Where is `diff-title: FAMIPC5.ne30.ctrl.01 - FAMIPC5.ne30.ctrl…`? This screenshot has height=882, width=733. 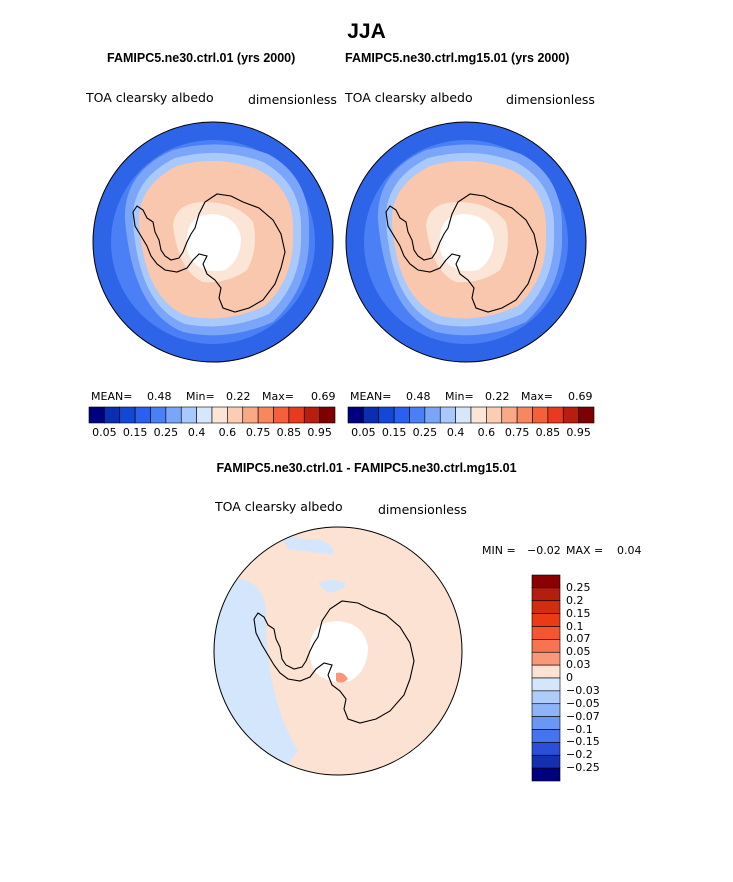
diff-title: FAMIPC5.ne30.ctrl.01 - FAMIPC5.ne30.ctrl… is located at coordinates (366, 468).